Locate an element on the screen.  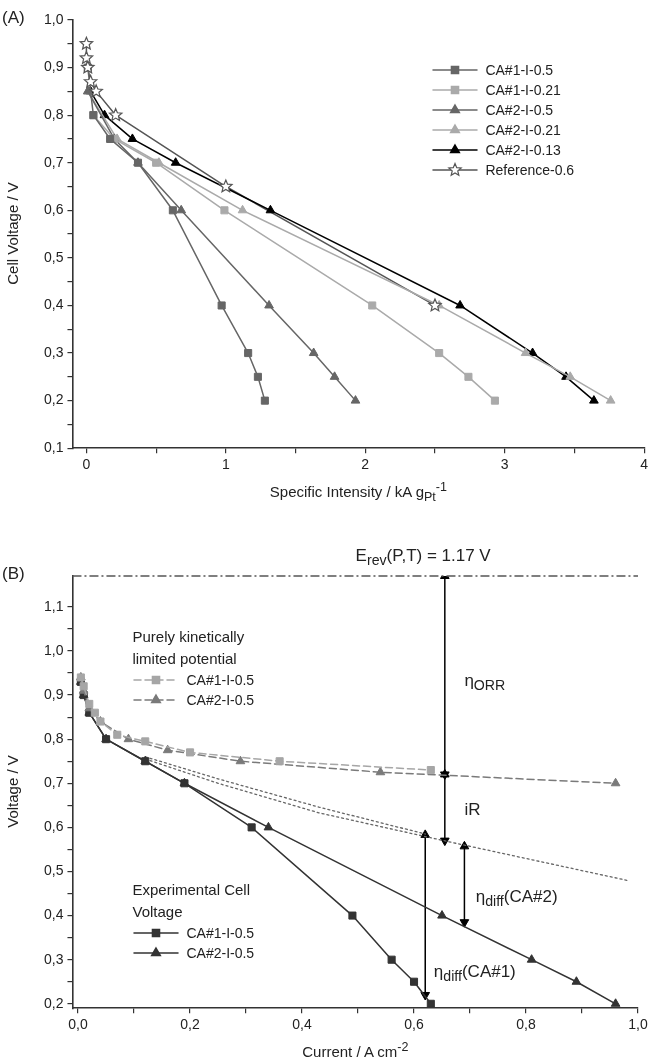
y-axis-title: Cell Voltage / V is located at coordinates (12, 233).